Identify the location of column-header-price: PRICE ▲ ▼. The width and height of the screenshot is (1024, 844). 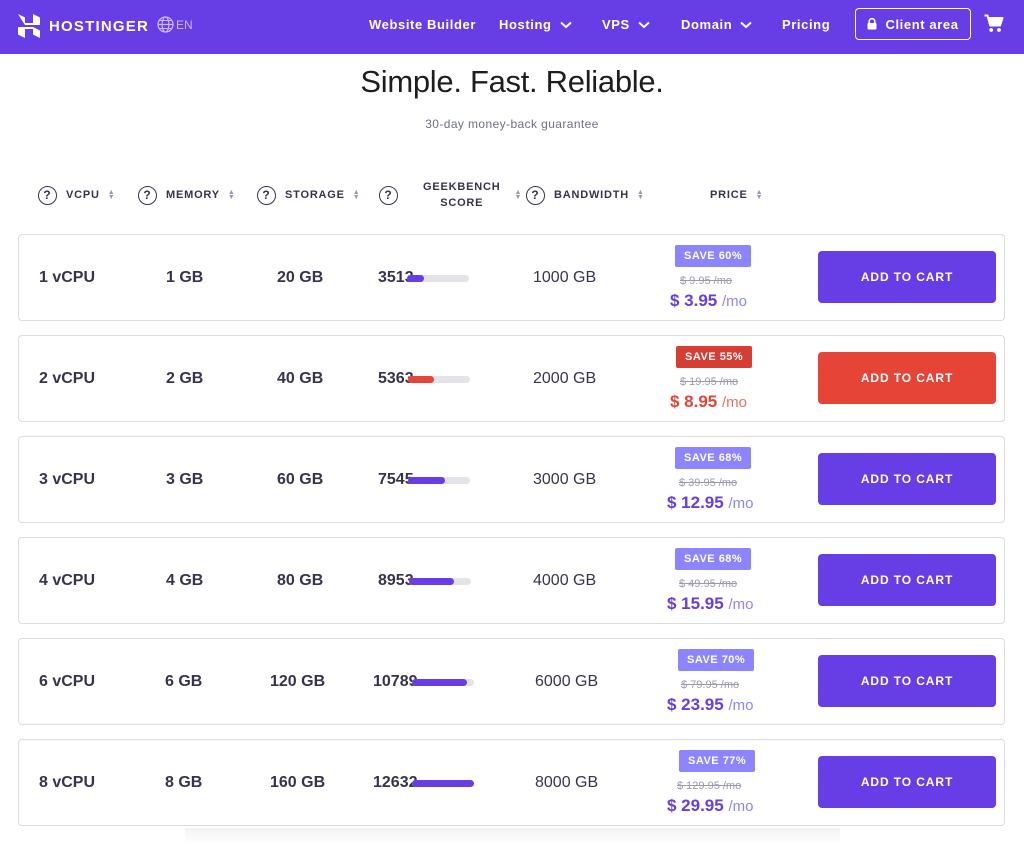
(736, 195).